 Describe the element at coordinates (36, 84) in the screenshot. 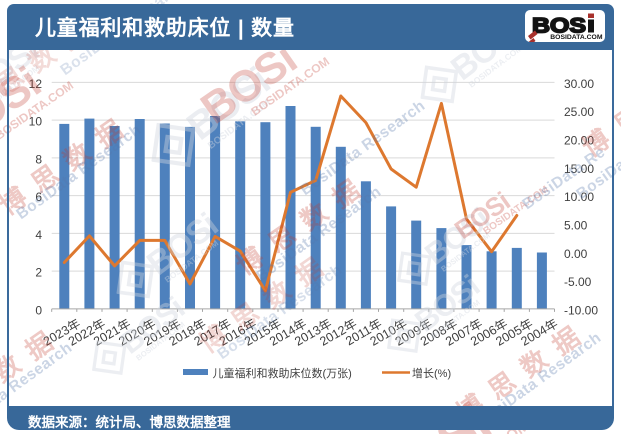

I see `svg-text: 12` at that location.